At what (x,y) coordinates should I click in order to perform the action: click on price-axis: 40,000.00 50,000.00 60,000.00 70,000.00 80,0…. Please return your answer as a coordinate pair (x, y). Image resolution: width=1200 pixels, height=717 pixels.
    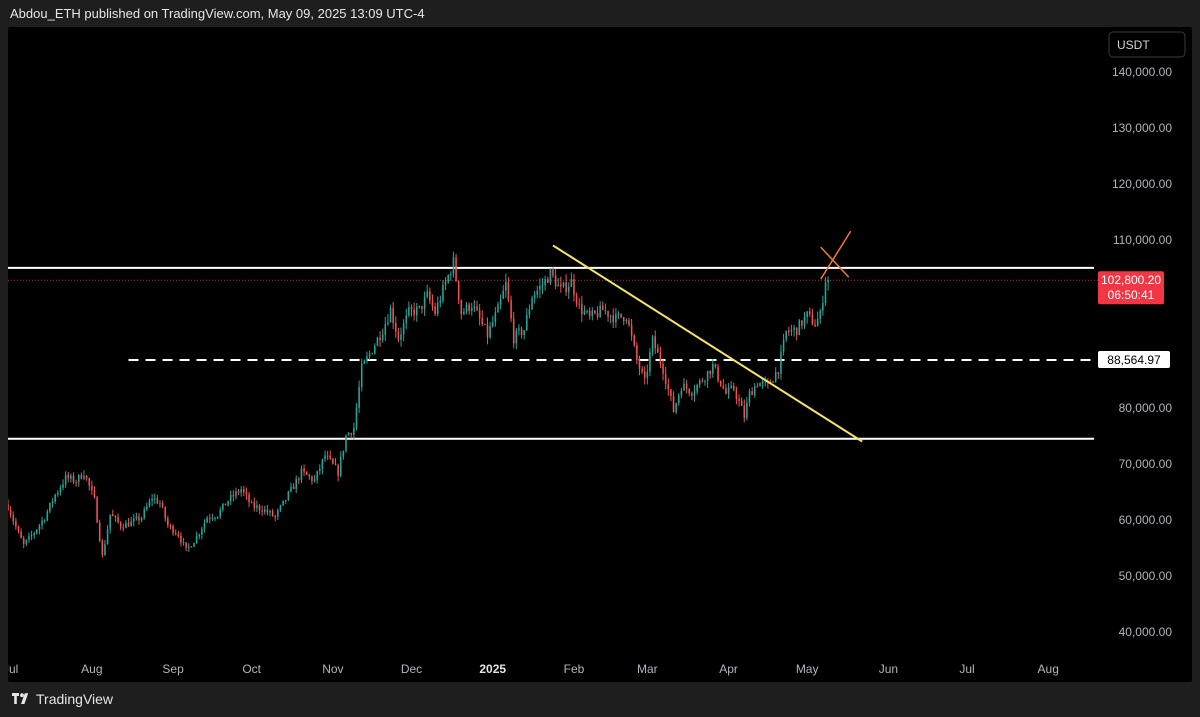
    Looking at the image, I should click on (1147, 335).